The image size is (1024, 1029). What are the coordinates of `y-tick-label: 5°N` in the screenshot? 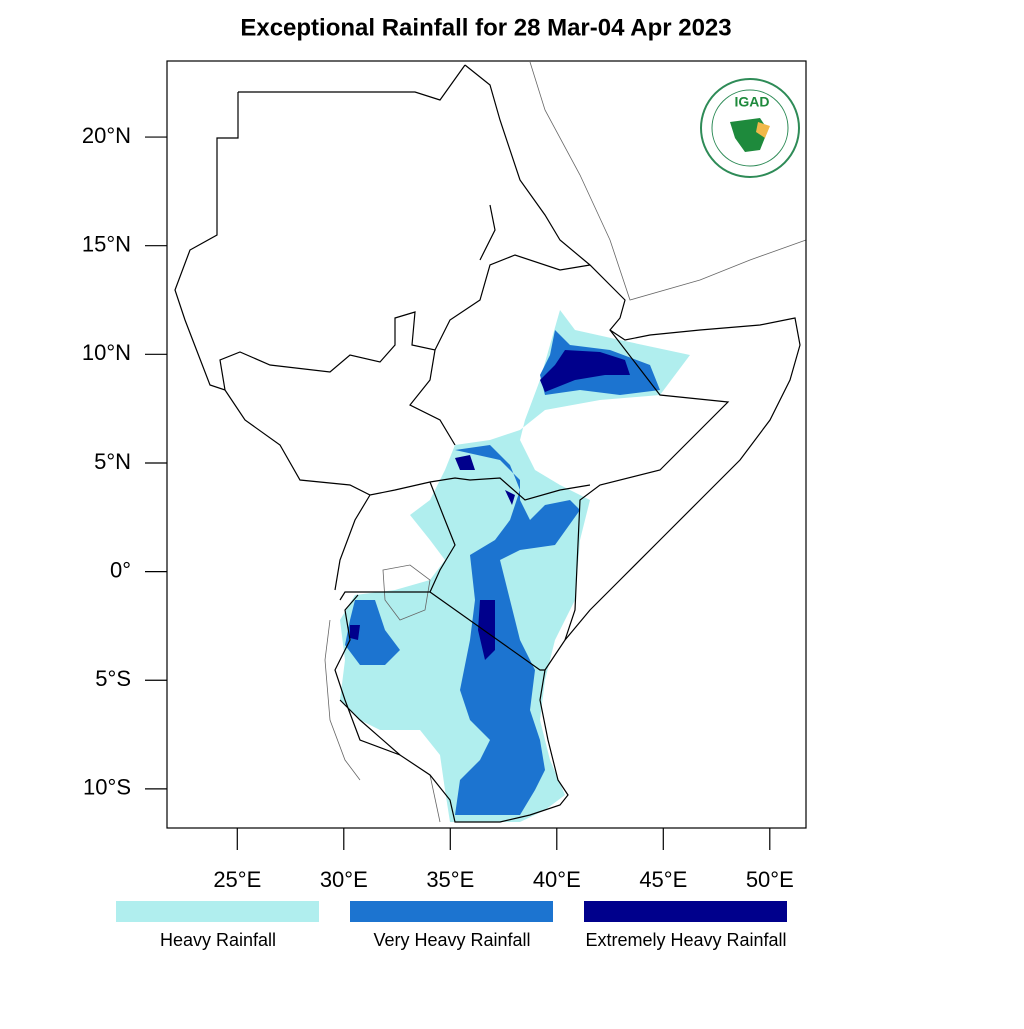 It's located at (112, 461).